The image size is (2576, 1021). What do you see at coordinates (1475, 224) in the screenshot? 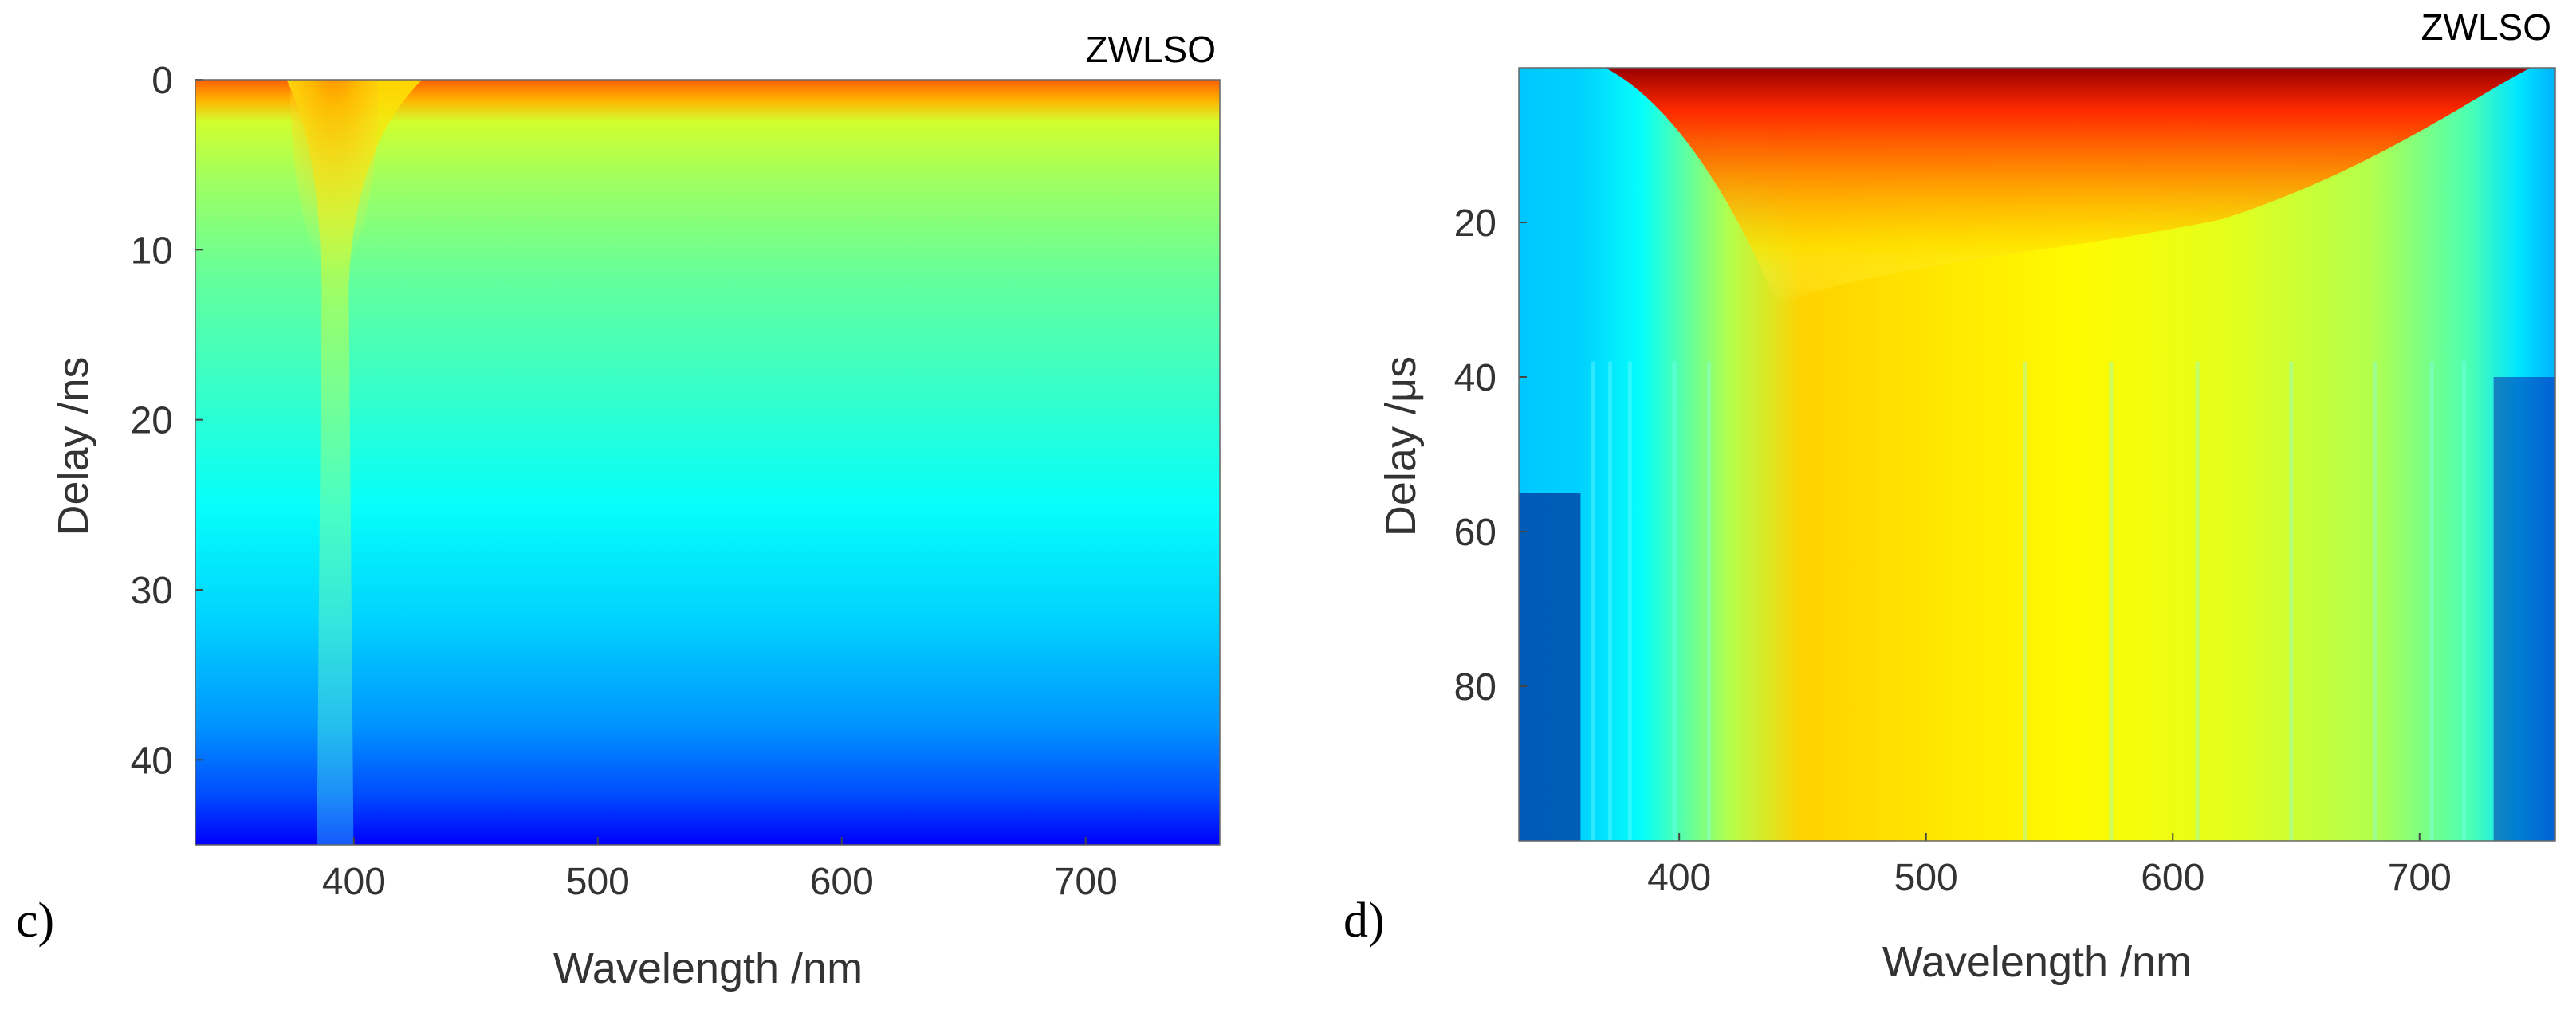
I see `panel-d-y-tick-label: 20` at bounding box center [1475, 224].